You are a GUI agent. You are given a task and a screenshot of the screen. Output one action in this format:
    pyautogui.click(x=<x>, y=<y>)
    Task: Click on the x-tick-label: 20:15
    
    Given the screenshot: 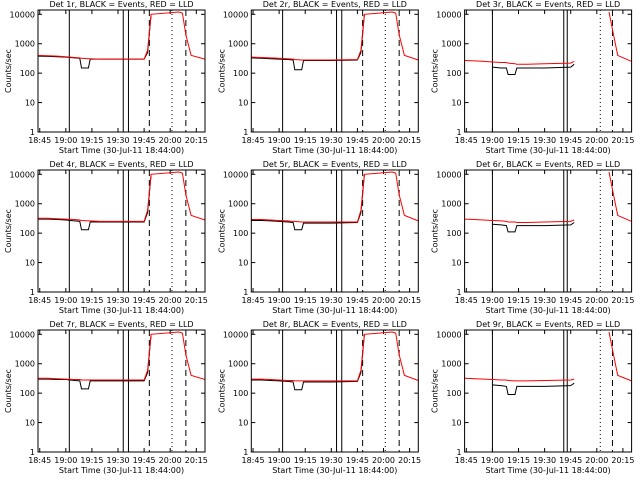 What is the action you would take?
    pyautogui.click(x=196, y=300)
    